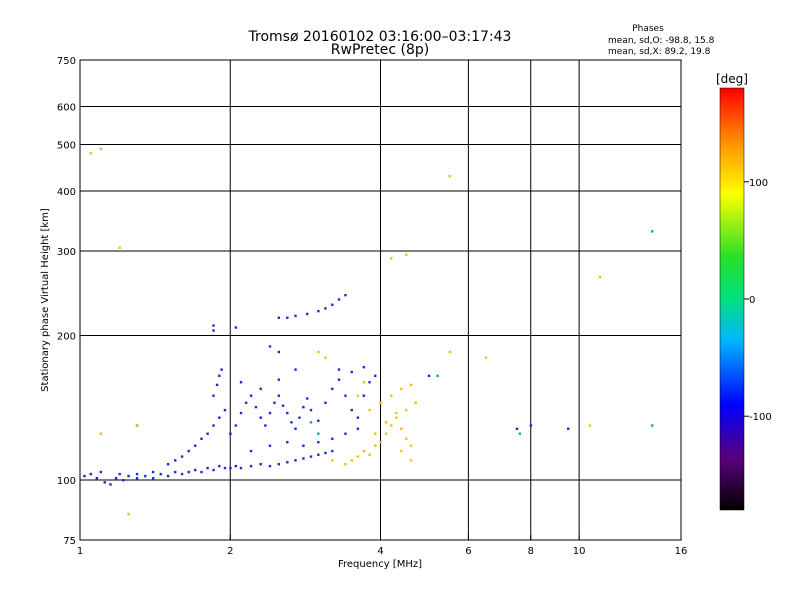 The width and height of the screenshot is (800, 600). Describe the element at coordinates (758, 300) in the screenshot. I see `colorbar-ticks: 100 0 -100` at that location.